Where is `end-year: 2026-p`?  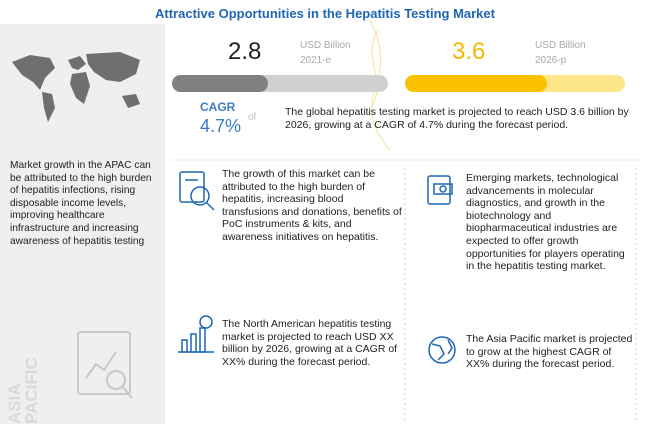
end-year: 2026-p is located at coordinates (551, 60).